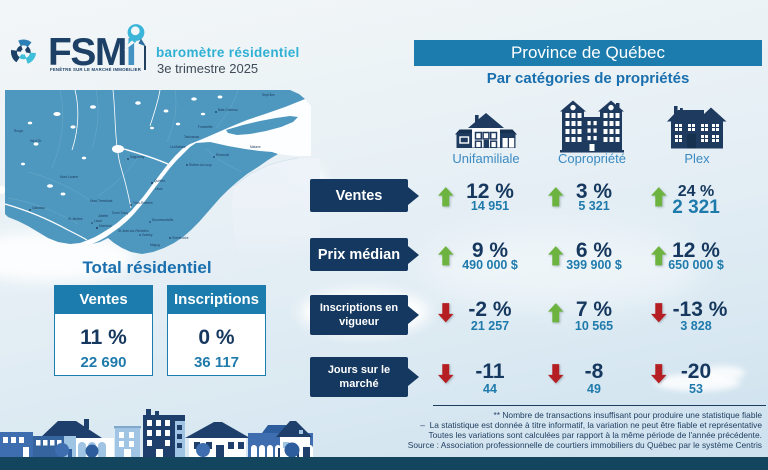  I want to click on svg-text: St-Jean-sur-Richelieu, so click(133, 231).